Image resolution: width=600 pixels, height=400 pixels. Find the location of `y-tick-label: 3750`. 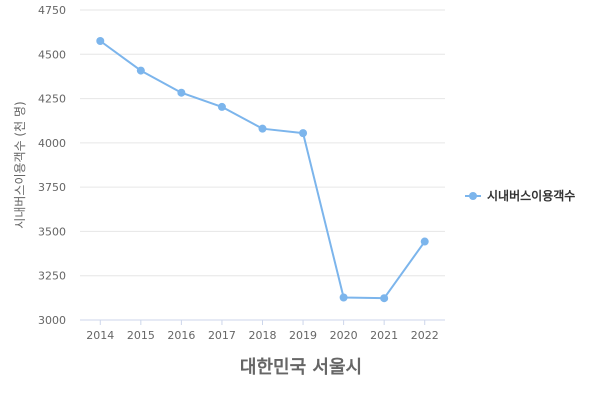

y-tick-label: 3750 is located at coordinates (52, 187).